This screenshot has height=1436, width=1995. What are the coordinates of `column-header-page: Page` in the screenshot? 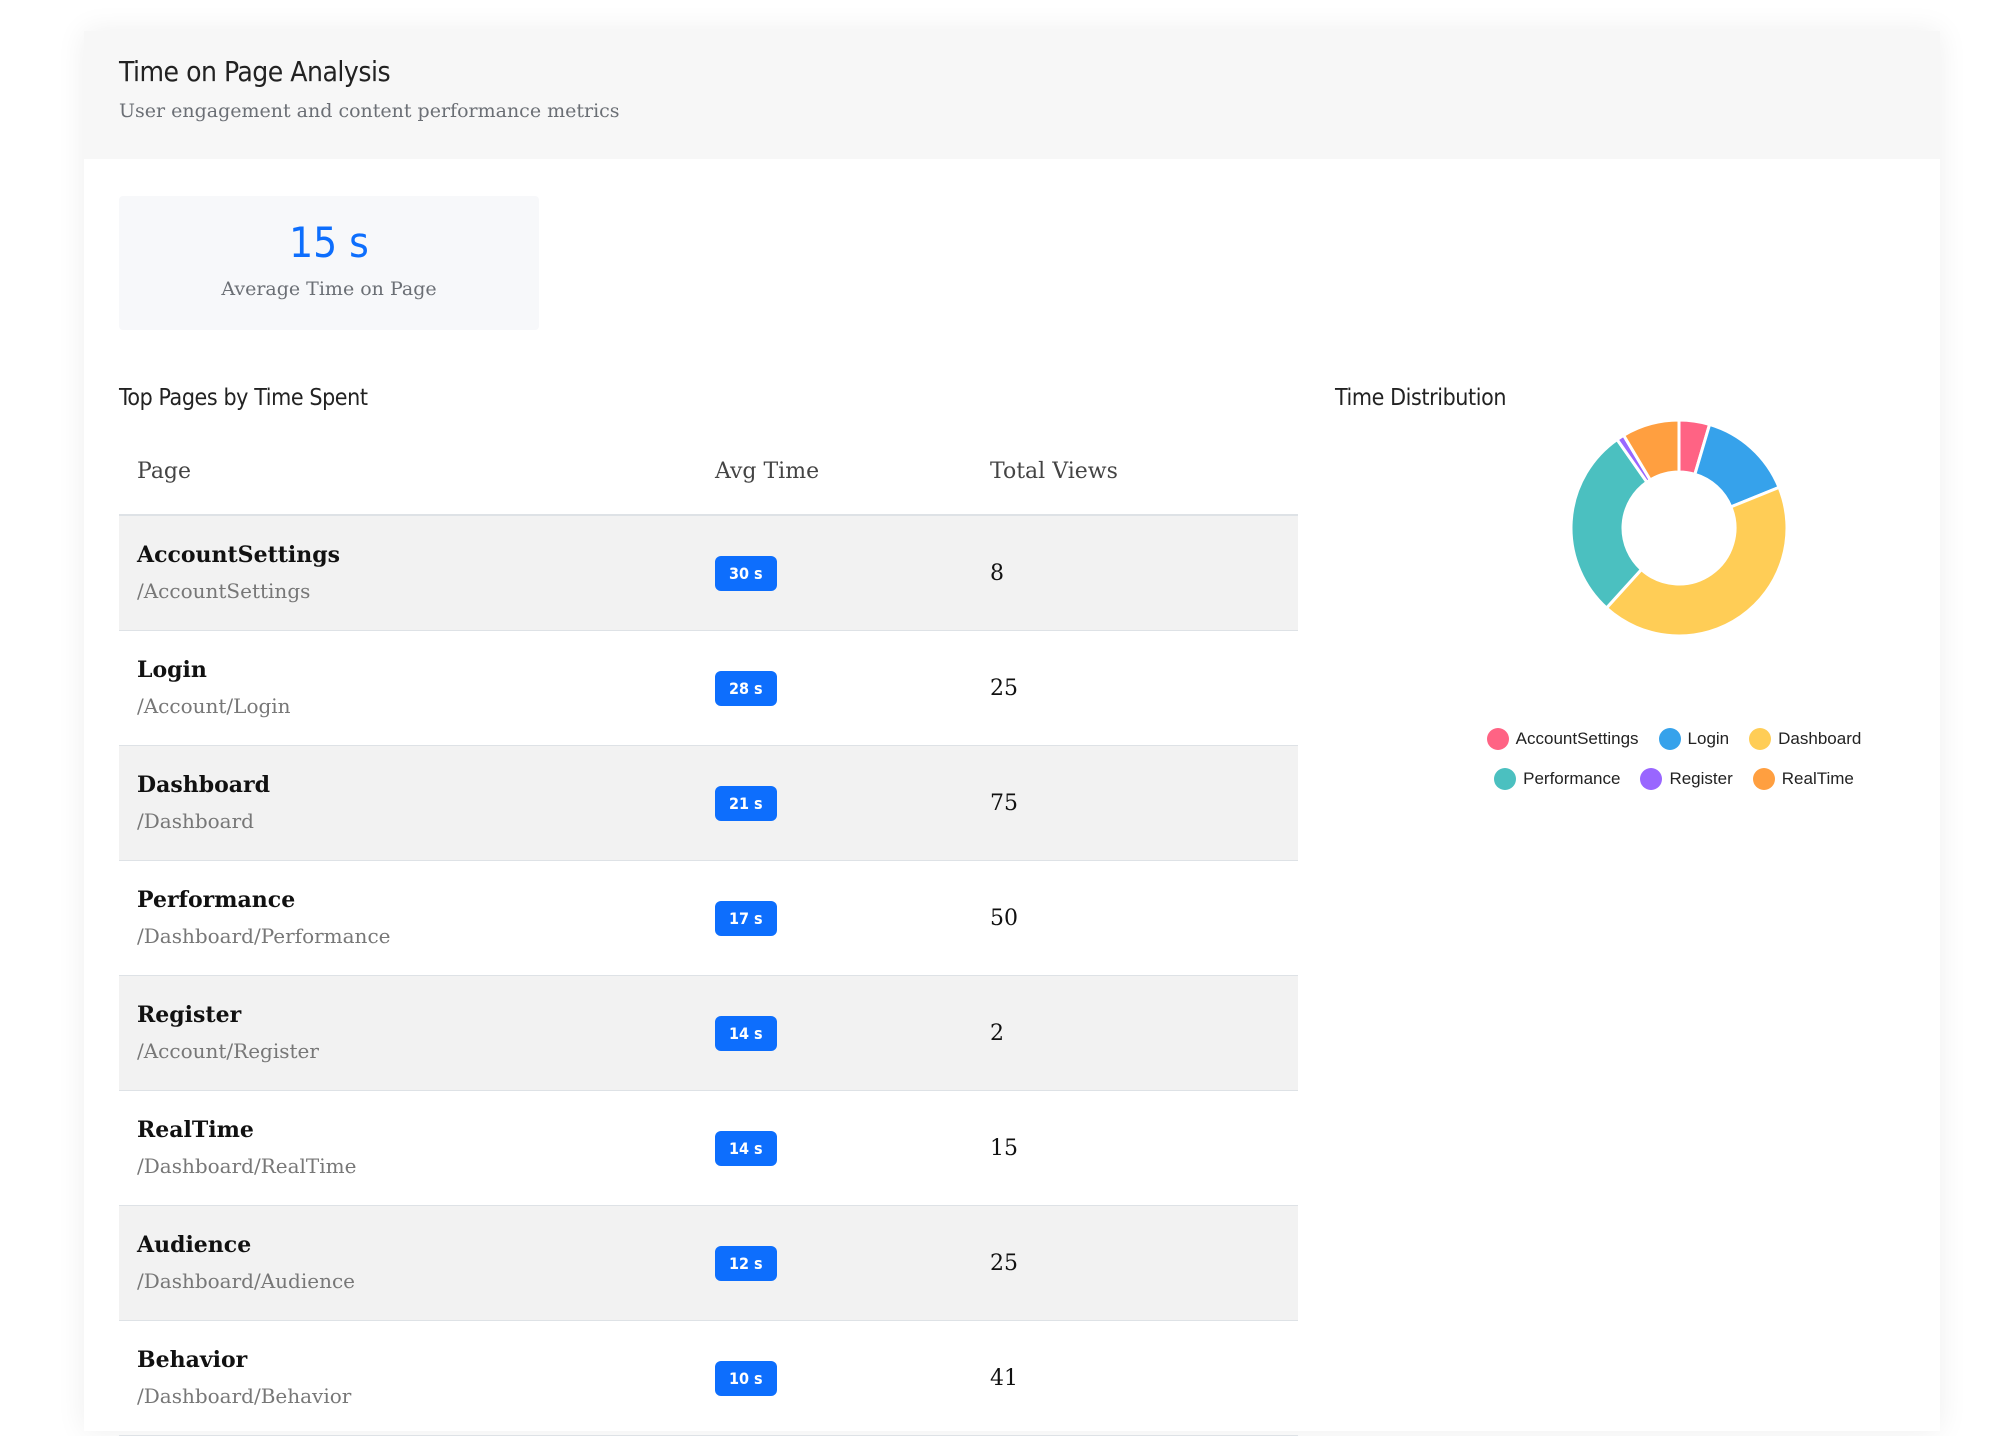 It's located at (408, 472).